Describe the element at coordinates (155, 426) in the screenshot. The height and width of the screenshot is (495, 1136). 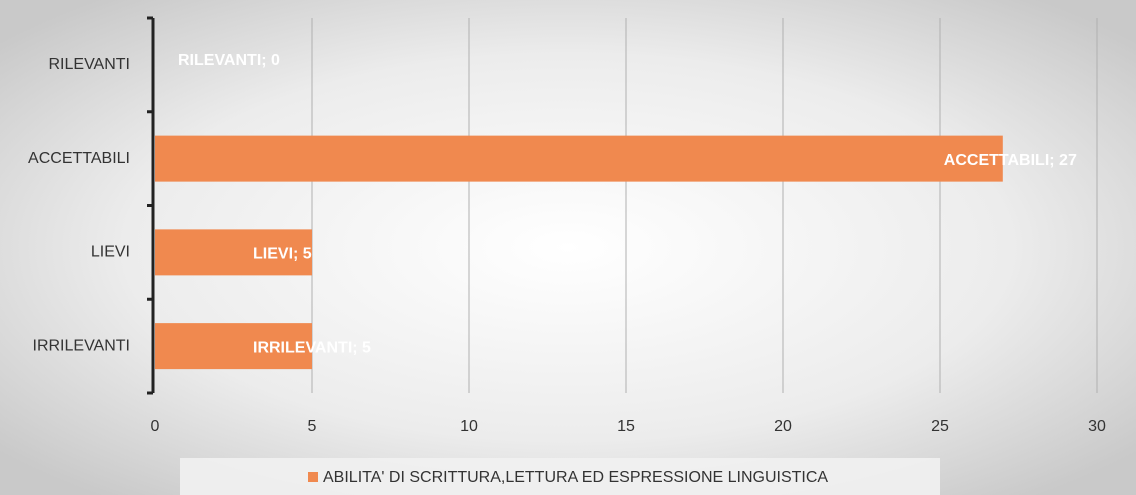
I see `x-tick-label: 0` at that location.